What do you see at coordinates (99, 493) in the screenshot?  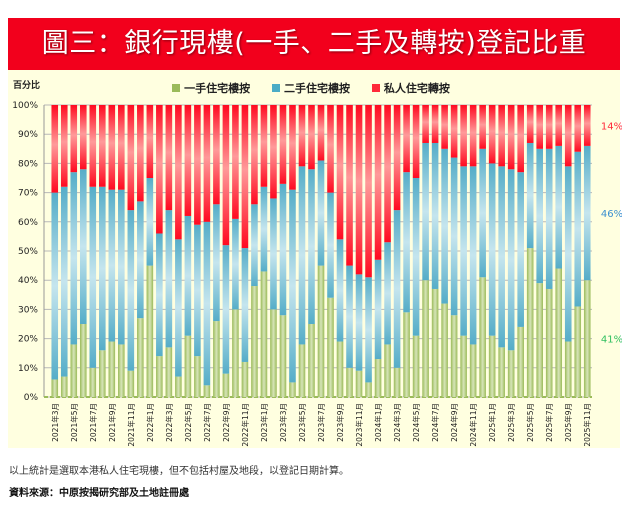 I see `source-note: 資料來源：中原按揭研究部及土地註冊處` at bounding box center [99, 493].